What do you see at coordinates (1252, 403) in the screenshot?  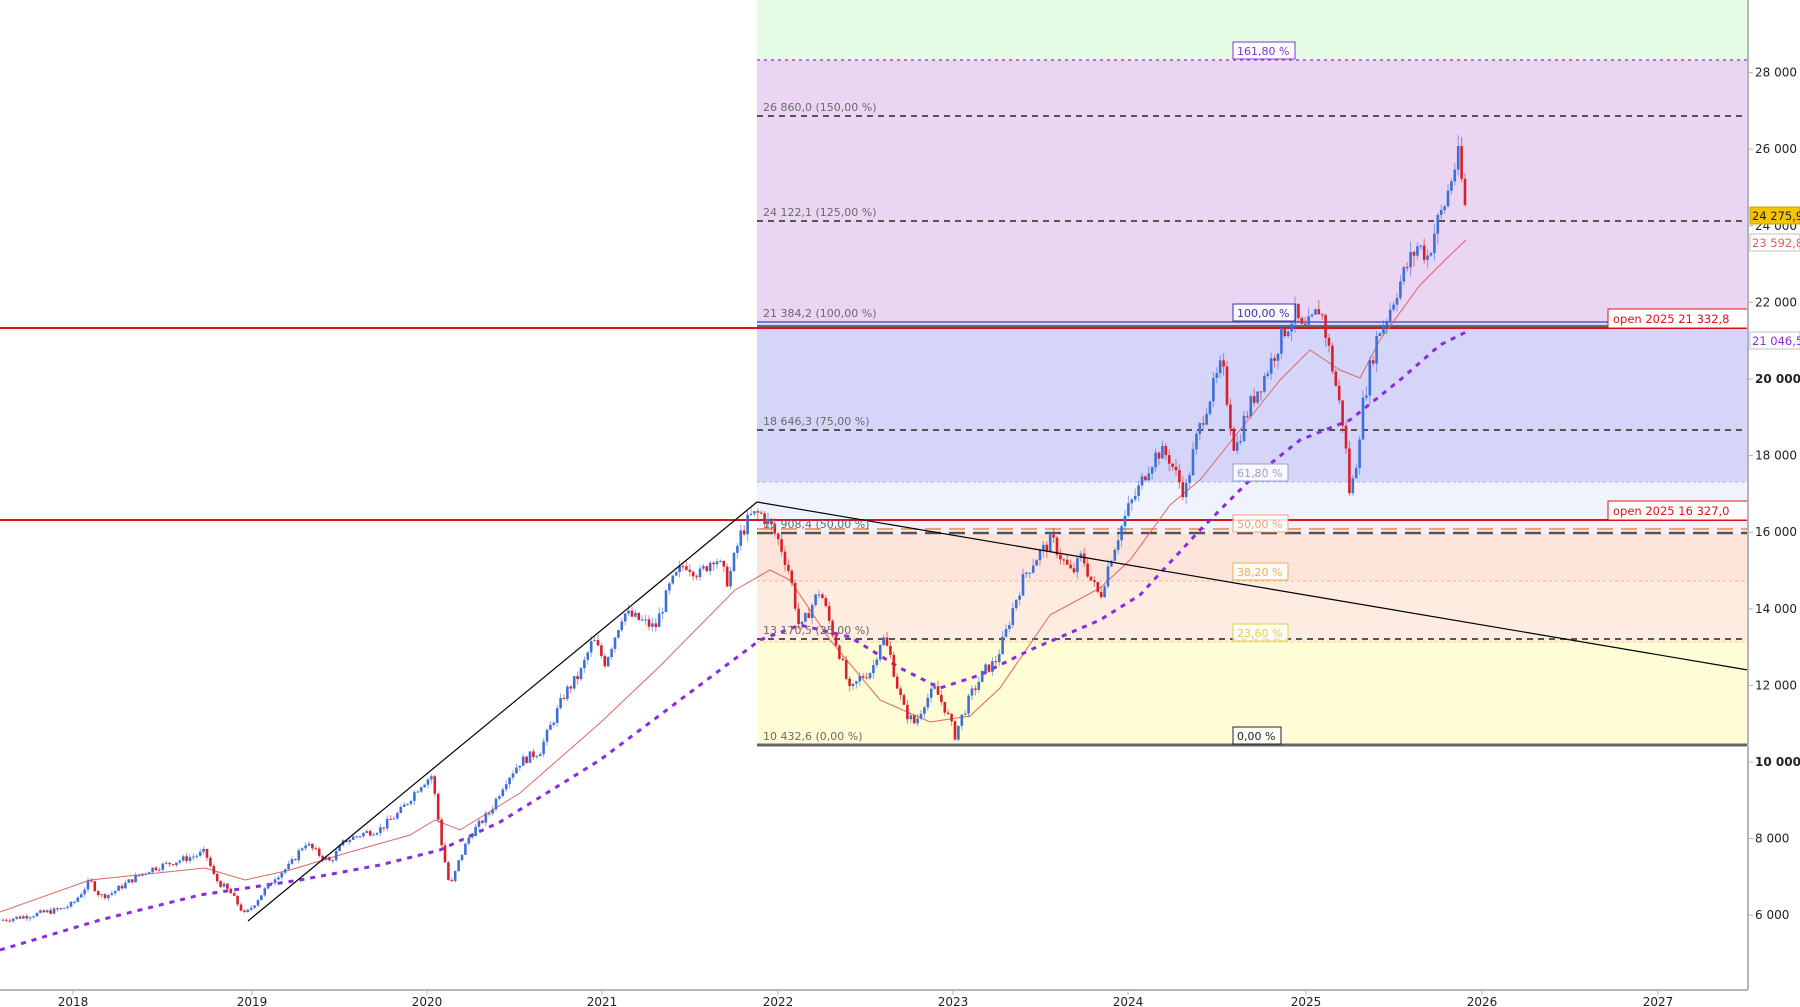 I see `fib-zone` at bounding box center [1252, 403].